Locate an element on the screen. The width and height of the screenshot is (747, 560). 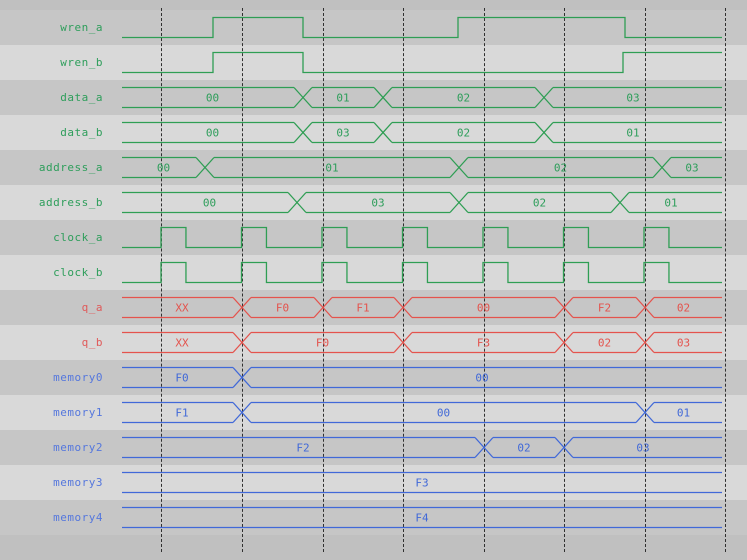
bus-value-address_a-3: 03 is located at coordinates (692, 167).